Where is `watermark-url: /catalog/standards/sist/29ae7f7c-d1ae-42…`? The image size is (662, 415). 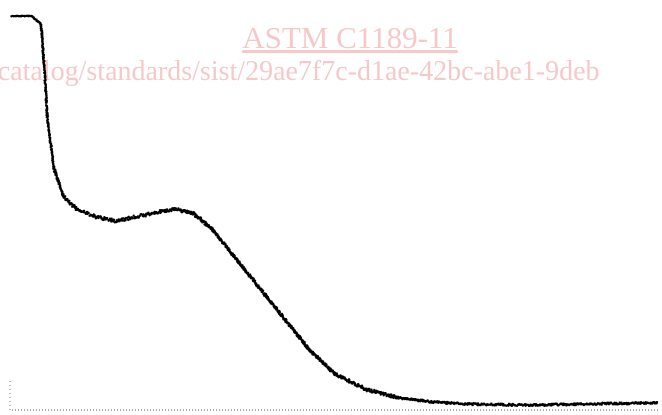 watermark-url: /catalog/standards/sist/29ae7f7c-d1ae-42… is located at coordinates (300, 71).